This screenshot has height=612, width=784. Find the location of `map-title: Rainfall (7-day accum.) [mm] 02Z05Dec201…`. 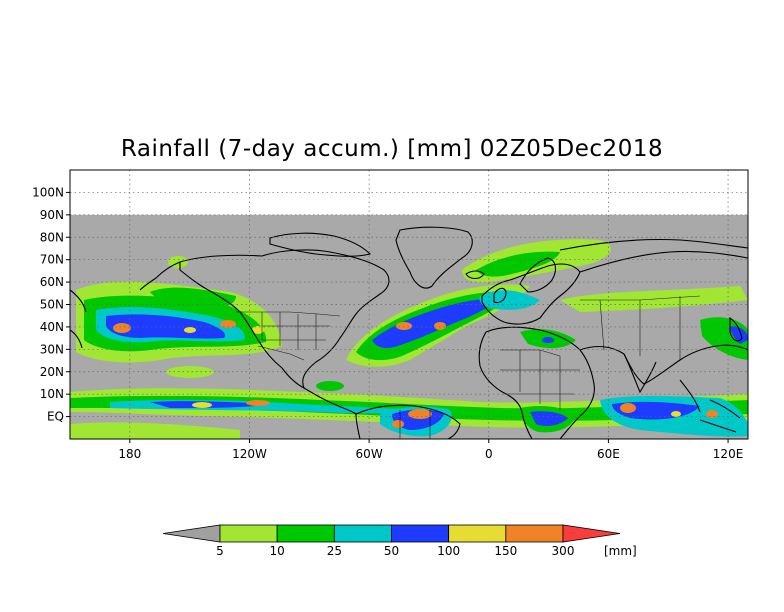

map-title: Rainfall (7-day accum.) [mm] 02Z05Dec201… is located at coordinates (392, 149).